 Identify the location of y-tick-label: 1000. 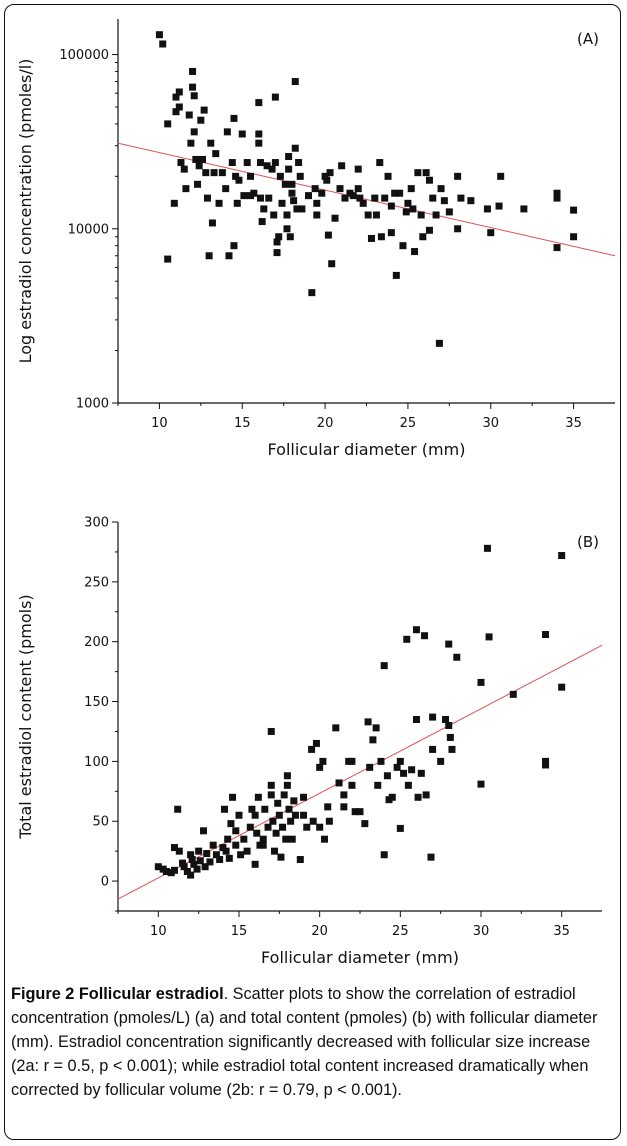
(92, 404).